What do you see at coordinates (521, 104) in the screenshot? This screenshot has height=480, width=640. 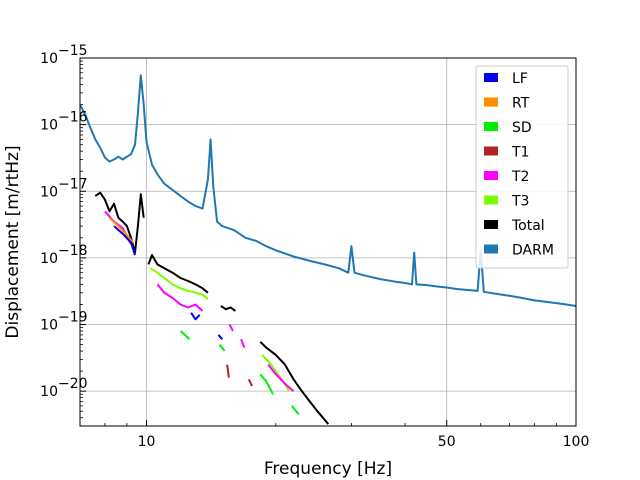 I see `legend-label-rt: RT` at bounding box center [521, 104].